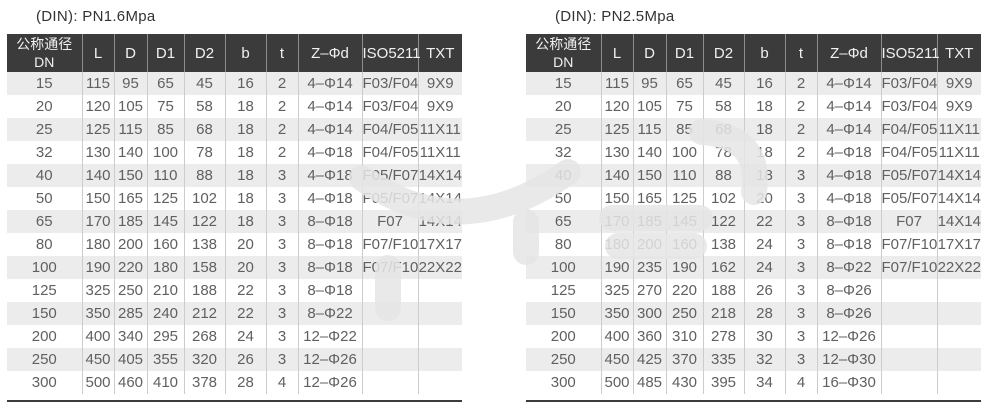  What do you see at coordinates (848, 359) in the screenshot?
I see `table-cell: 12–Φ30` at bounding box center [848, 359].